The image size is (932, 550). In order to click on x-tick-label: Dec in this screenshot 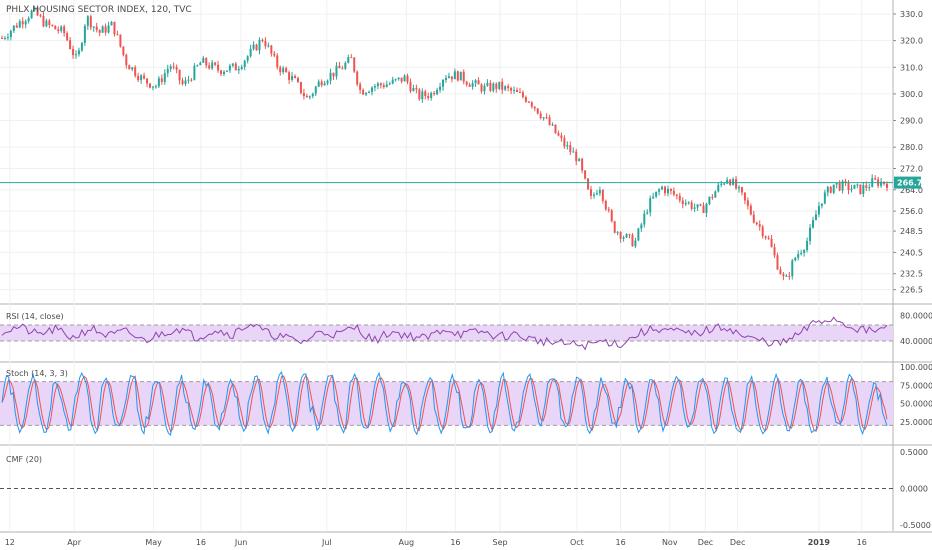, I will do `click(737, 542)`.